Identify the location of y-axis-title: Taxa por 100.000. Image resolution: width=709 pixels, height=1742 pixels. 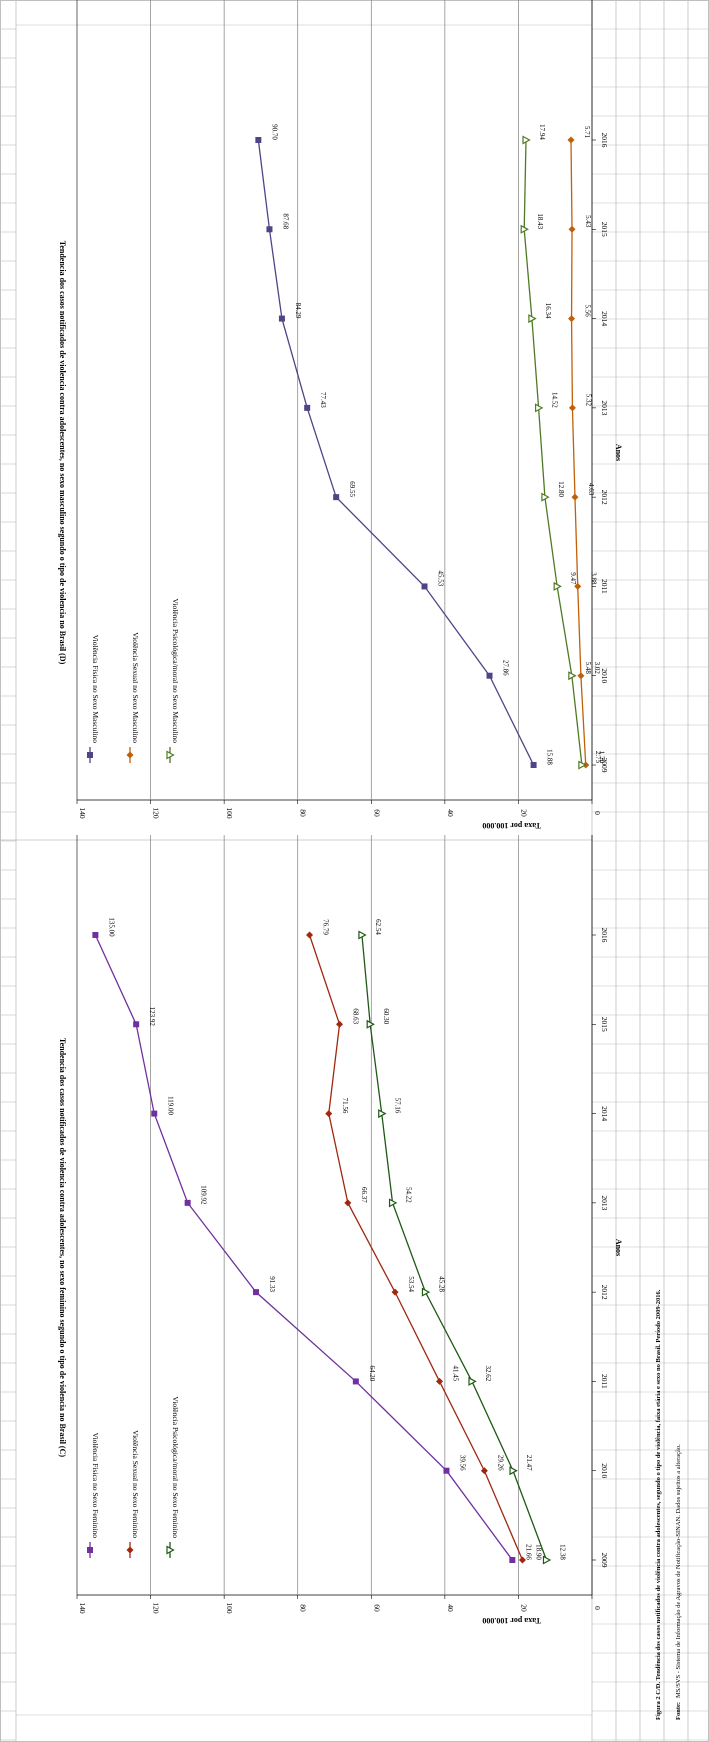
(511, 825).